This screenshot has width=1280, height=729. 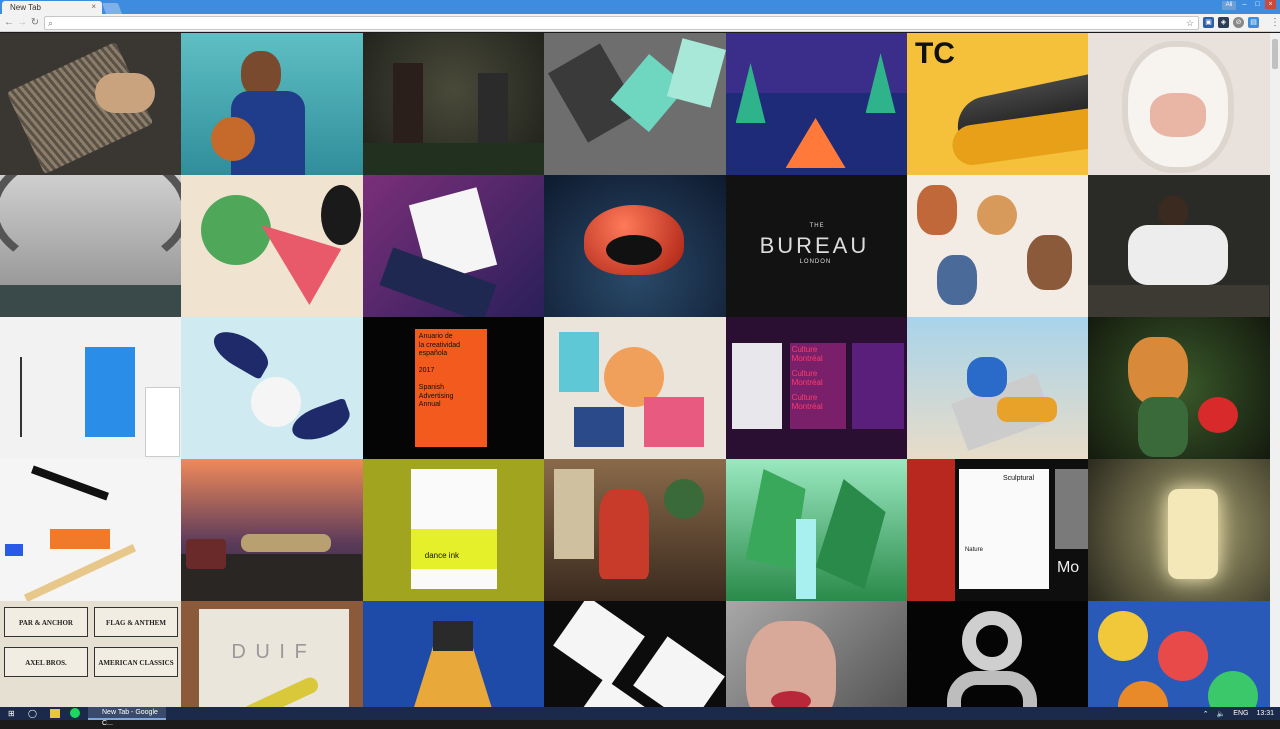 I want to click on tile-bird-3d, so click(x=272, y=388).